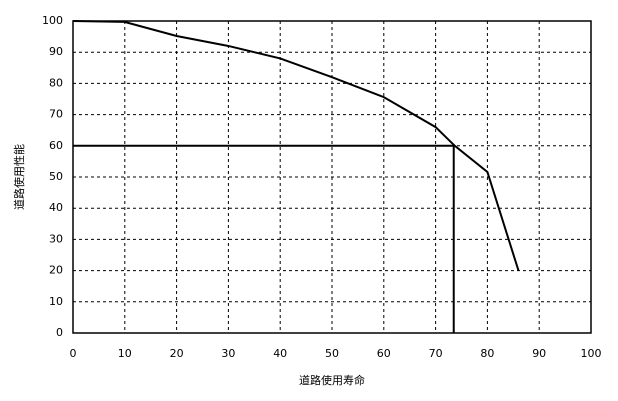  Describe the element at coordinates (52, 20) in the screenshot. I see `y-tick-label: 100` at that location.